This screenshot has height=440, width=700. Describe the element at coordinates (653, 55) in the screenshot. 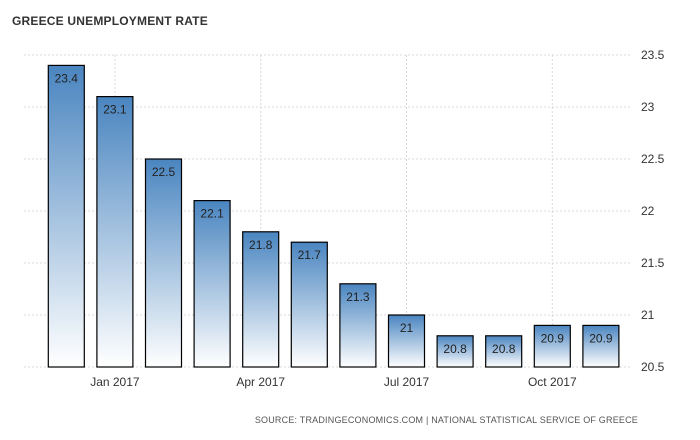

I see `y-tick-label: 23.5` at that location.